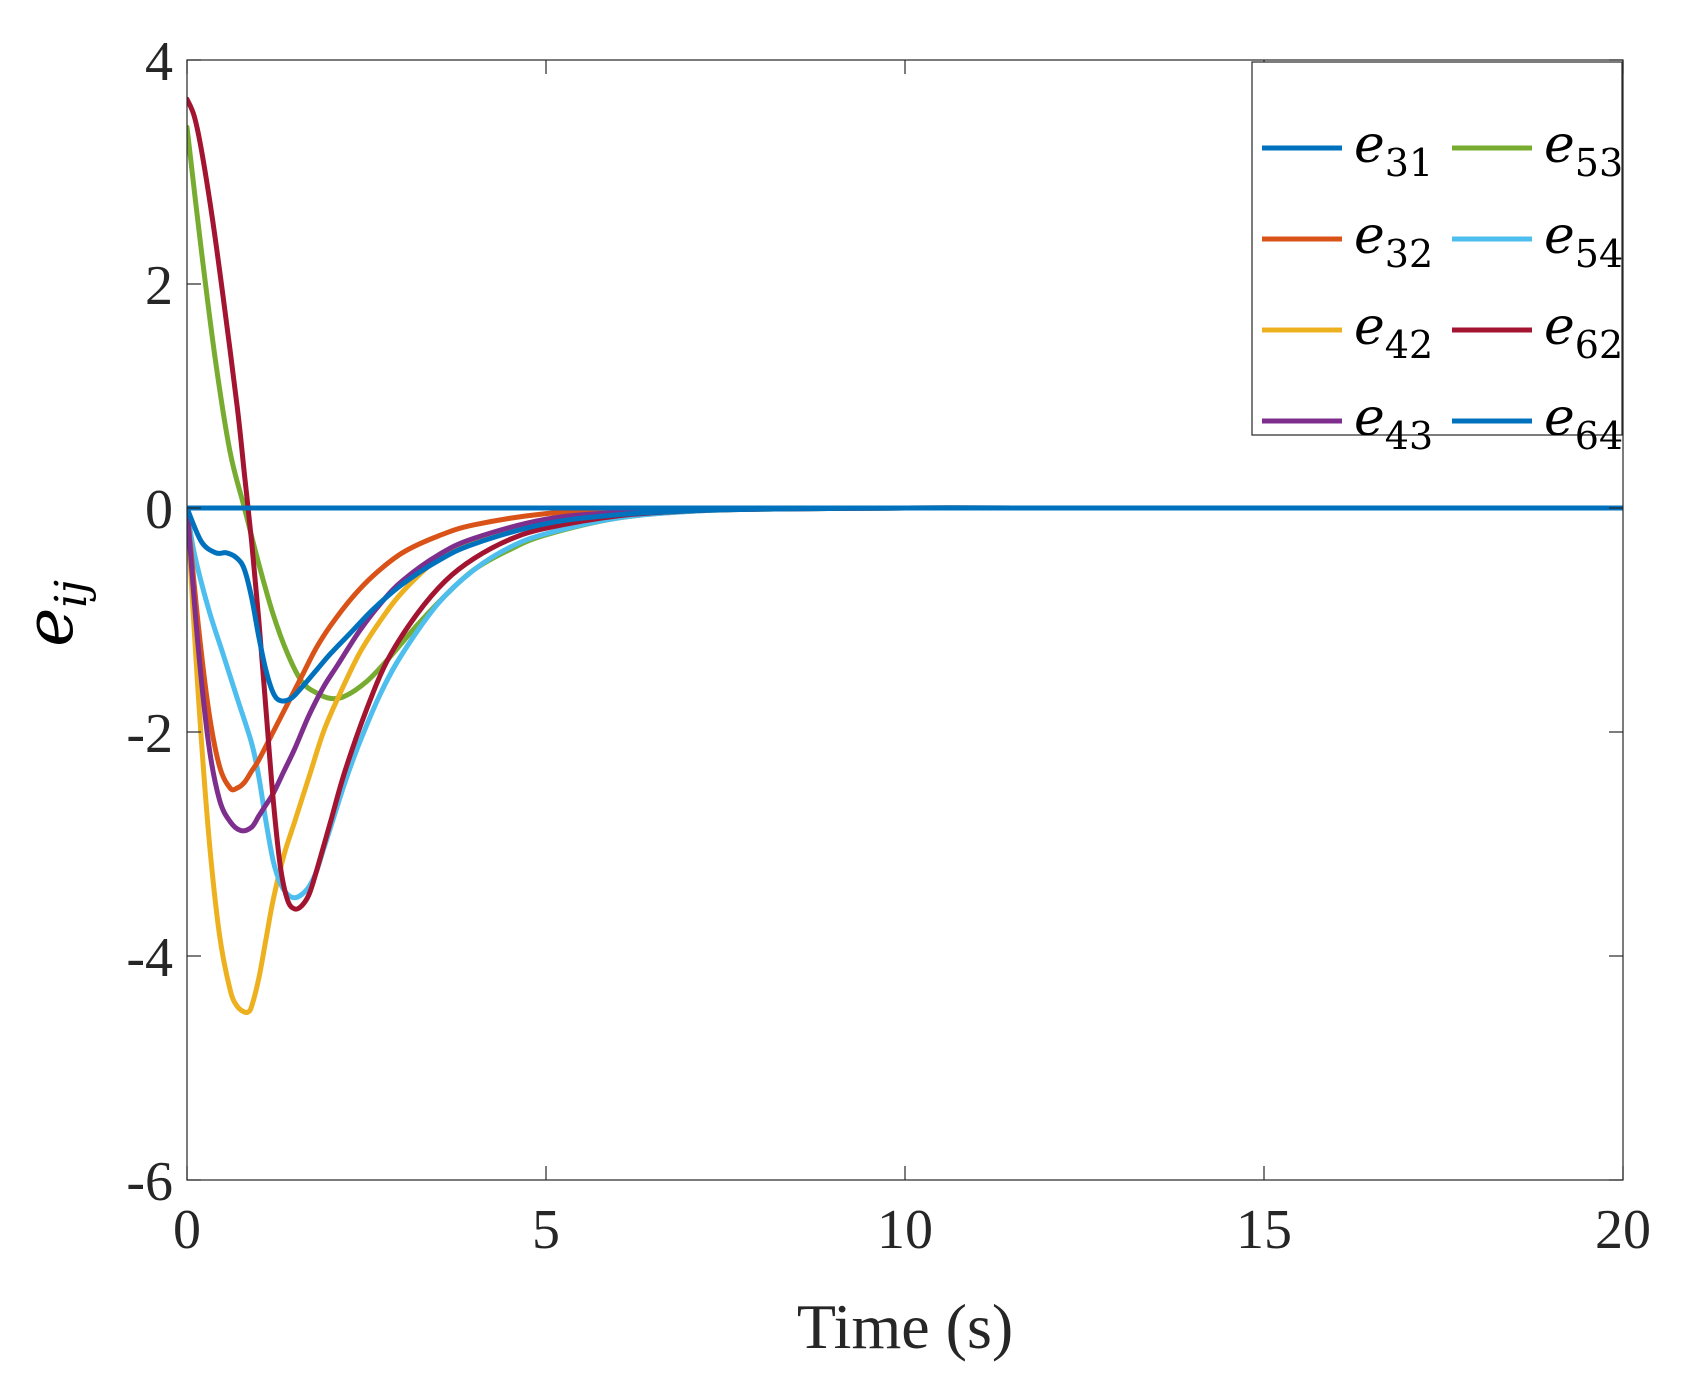 This screenshot has width=1689, height=1397. What do you see at coordinates (71, 594) in the screenshot?
I see `y-axis-title-sub: ij` at bounding box center [71, 594].